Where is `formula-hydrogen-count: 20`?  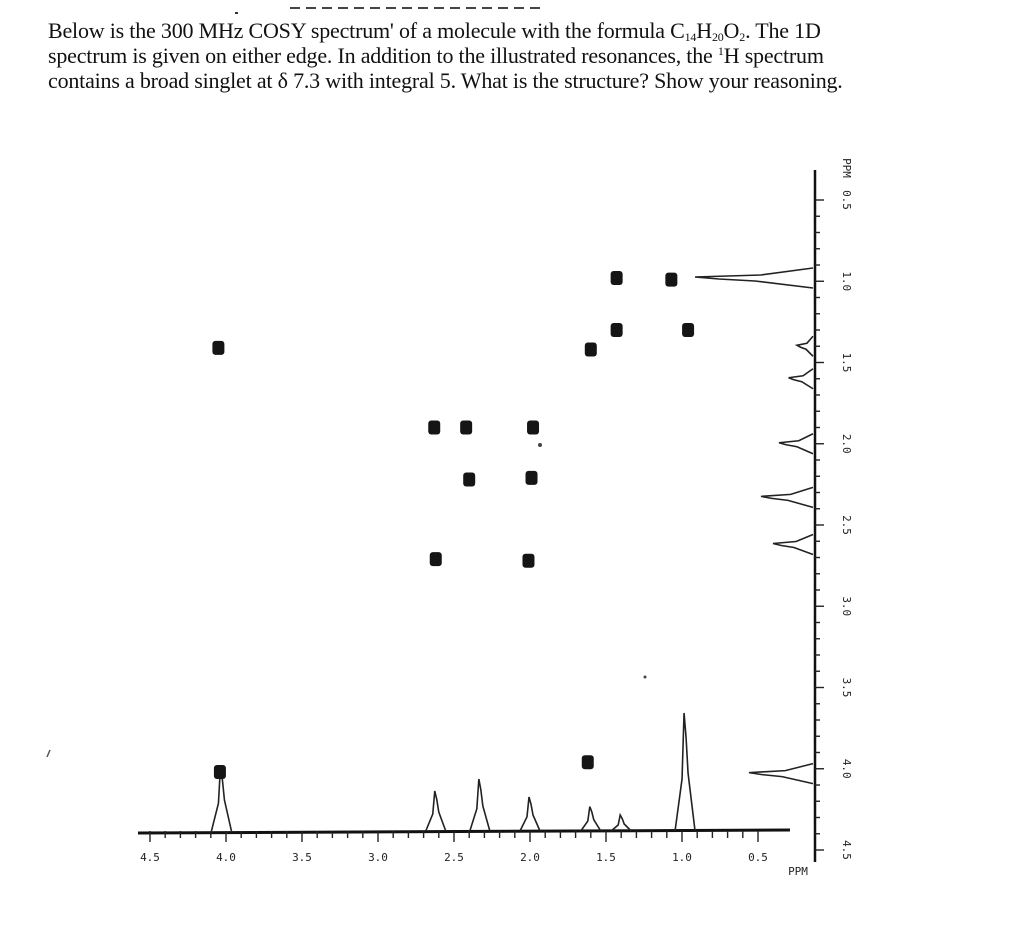
formula-hydrogen-count: 20 is located at coordinates (717, 37).